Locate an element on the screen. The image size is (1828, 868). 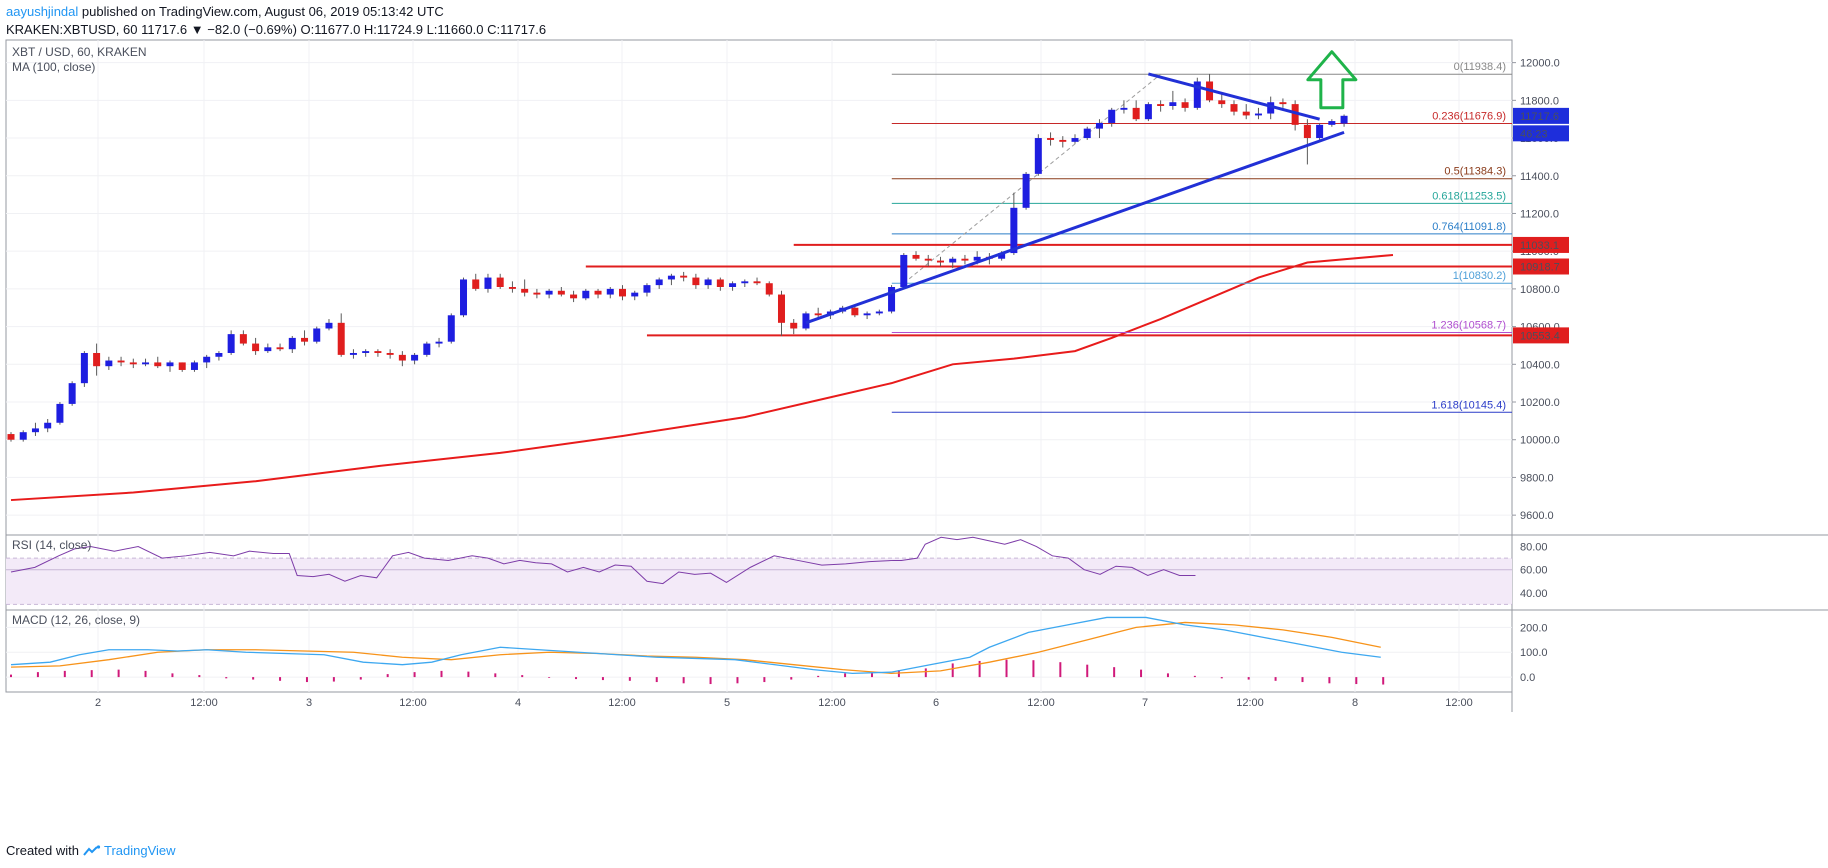
price-tag-label: 11717.6 is located at coordinates (1539, 117).